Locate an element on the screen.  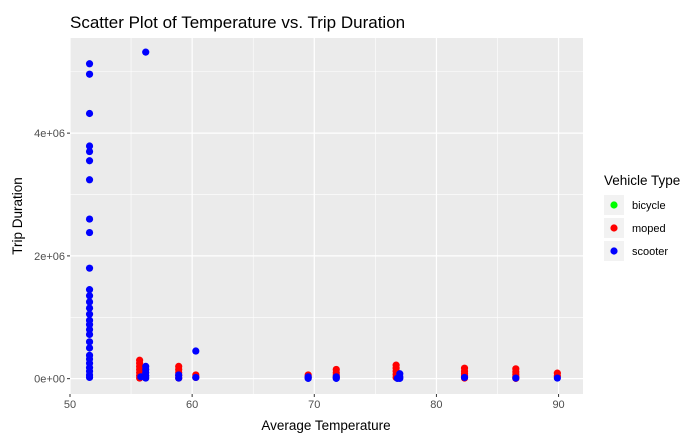
y-axis-ticks: 0e+00 2e+06 4e+06 is located at coordinates (52, 257).